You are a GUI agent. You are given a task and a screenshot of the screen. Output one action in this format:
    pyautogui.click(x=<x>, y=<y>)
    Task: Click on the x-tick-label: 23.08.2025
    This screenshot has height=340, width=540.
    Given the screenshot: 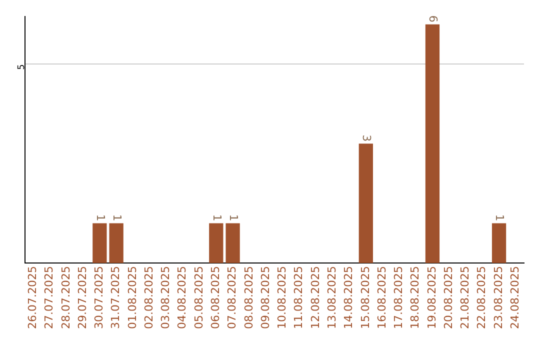 What is the action you would take?
    pyautogui.click(x=498, y=298)
    